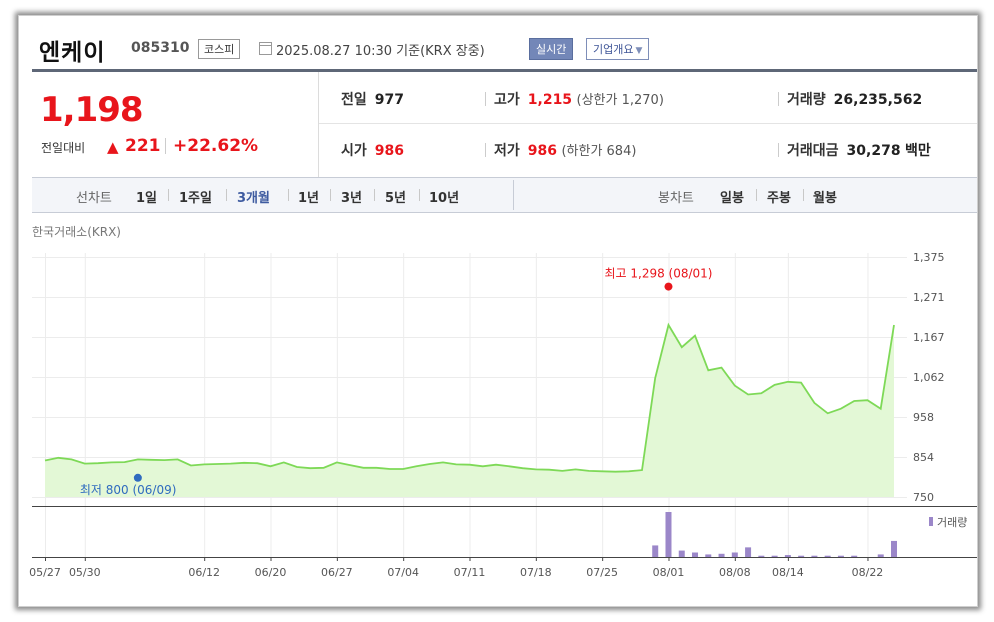 This screenshot has width=994, height=622. What do you see at coordinates (504, 195) in the screenshot?
I see `period-bar: 선차트 1일 1주일 3개월 1년 3년 5년 10년 봉차트 일봉 주봉 월봉` at bounding box center [504, 195].